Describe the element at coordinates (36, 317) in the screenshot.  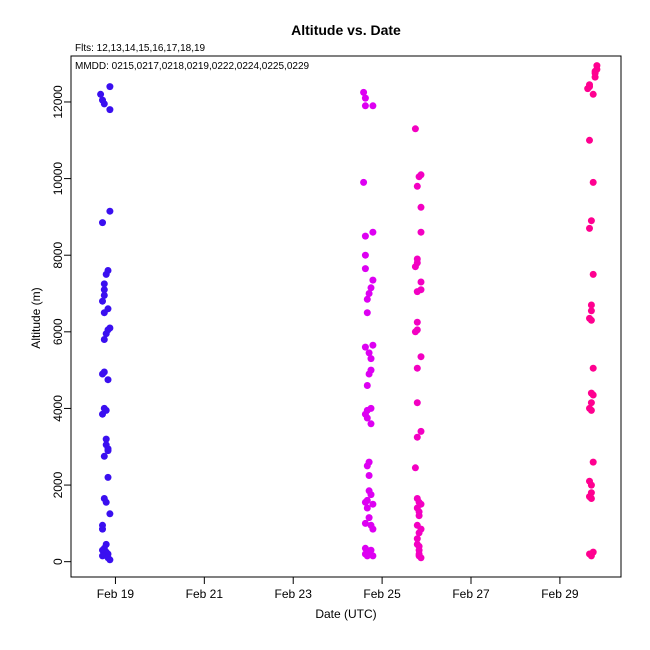
I see `y-axis-title: Altitude (m)` at that location.